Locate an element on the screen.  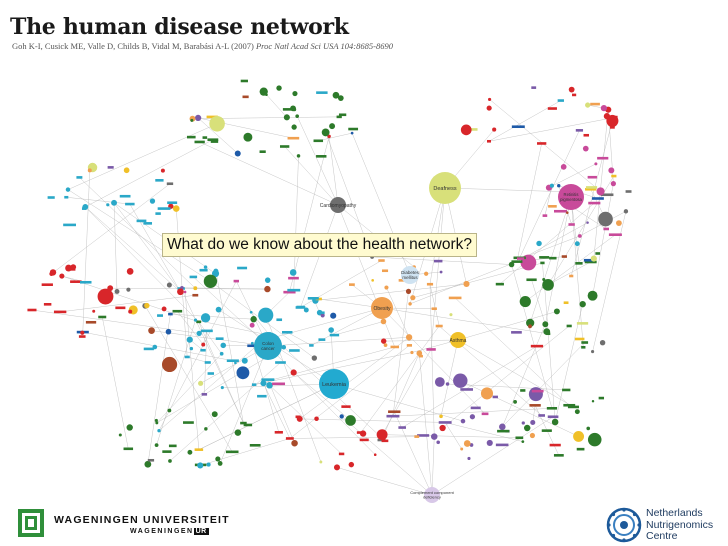
disease-hub-label: Deafness is located at coordinates (444, 189).